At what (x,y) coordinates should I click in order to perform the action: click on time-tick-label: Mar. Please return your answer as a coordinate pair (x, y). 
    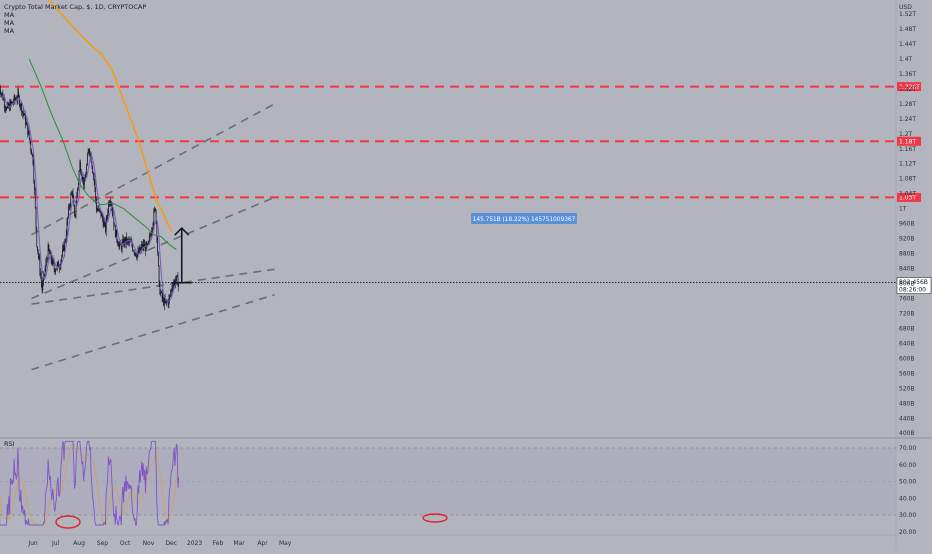
    Looking at the image, I should click on (239, 543).